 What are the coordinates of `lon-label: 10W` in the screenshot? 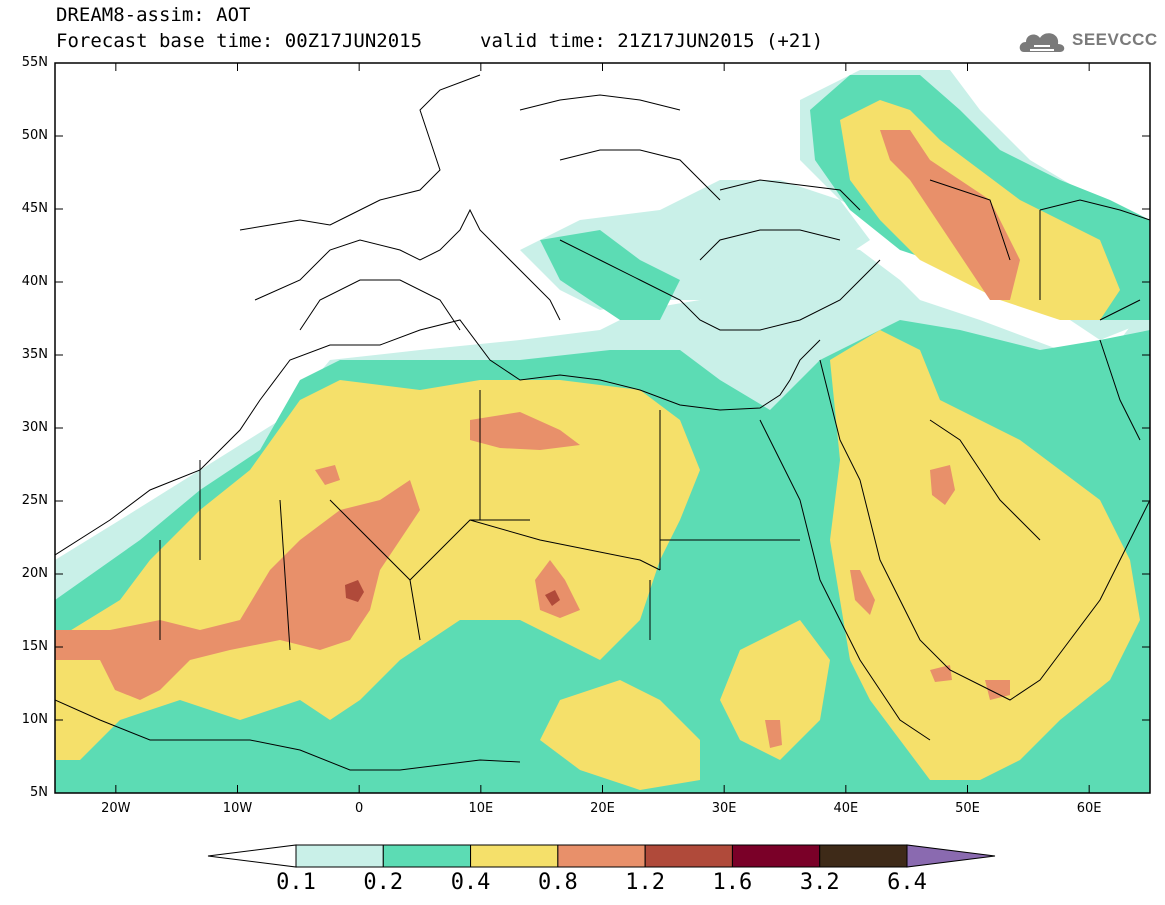 It's located at (237, 808).